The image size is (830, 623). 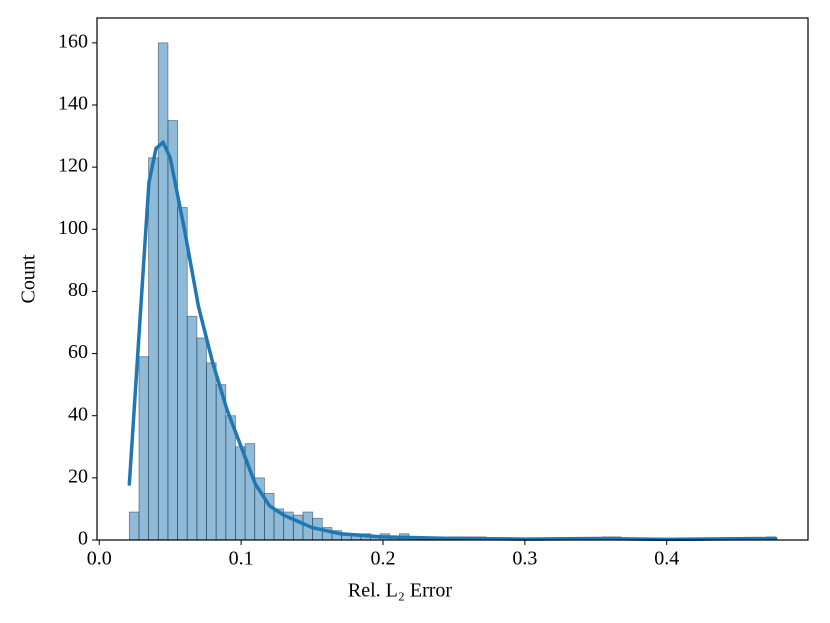 I want to click on y-tick-label: 60, so click(x=78, y=352).